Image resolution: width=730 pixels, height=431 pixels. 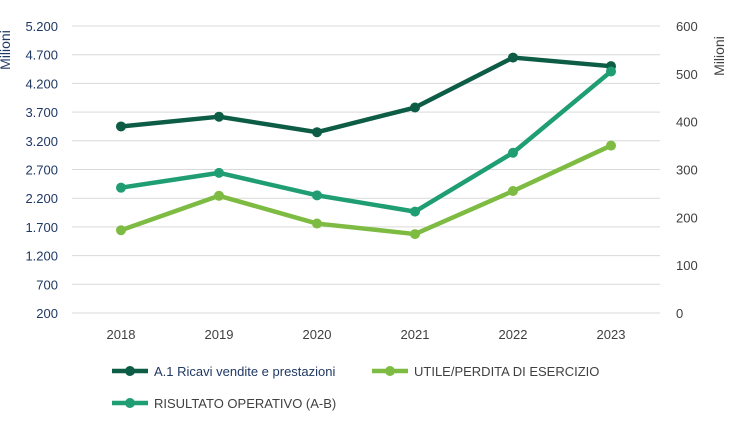 What do you see at coordinates (244, 371) in the screenshot?
I see `legend-label: A.1 Ricavi vendite e prestazioni` at bounding box center [244, 371].